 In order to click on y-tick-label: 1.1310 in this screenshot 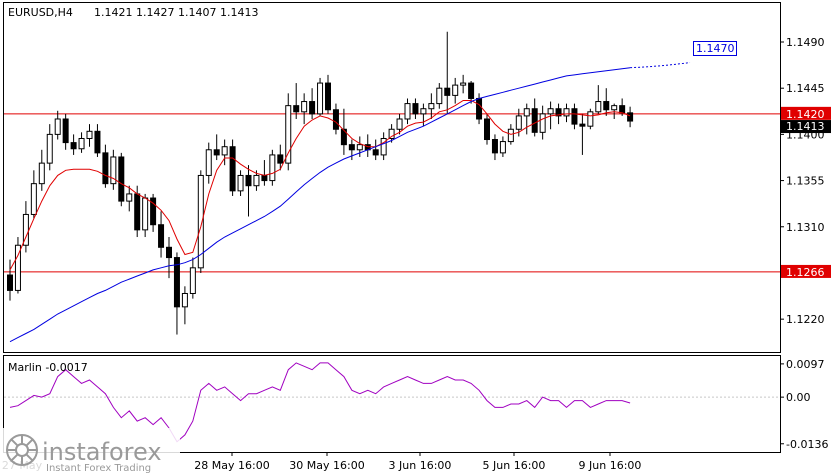, I will do `click(805, 227)`.